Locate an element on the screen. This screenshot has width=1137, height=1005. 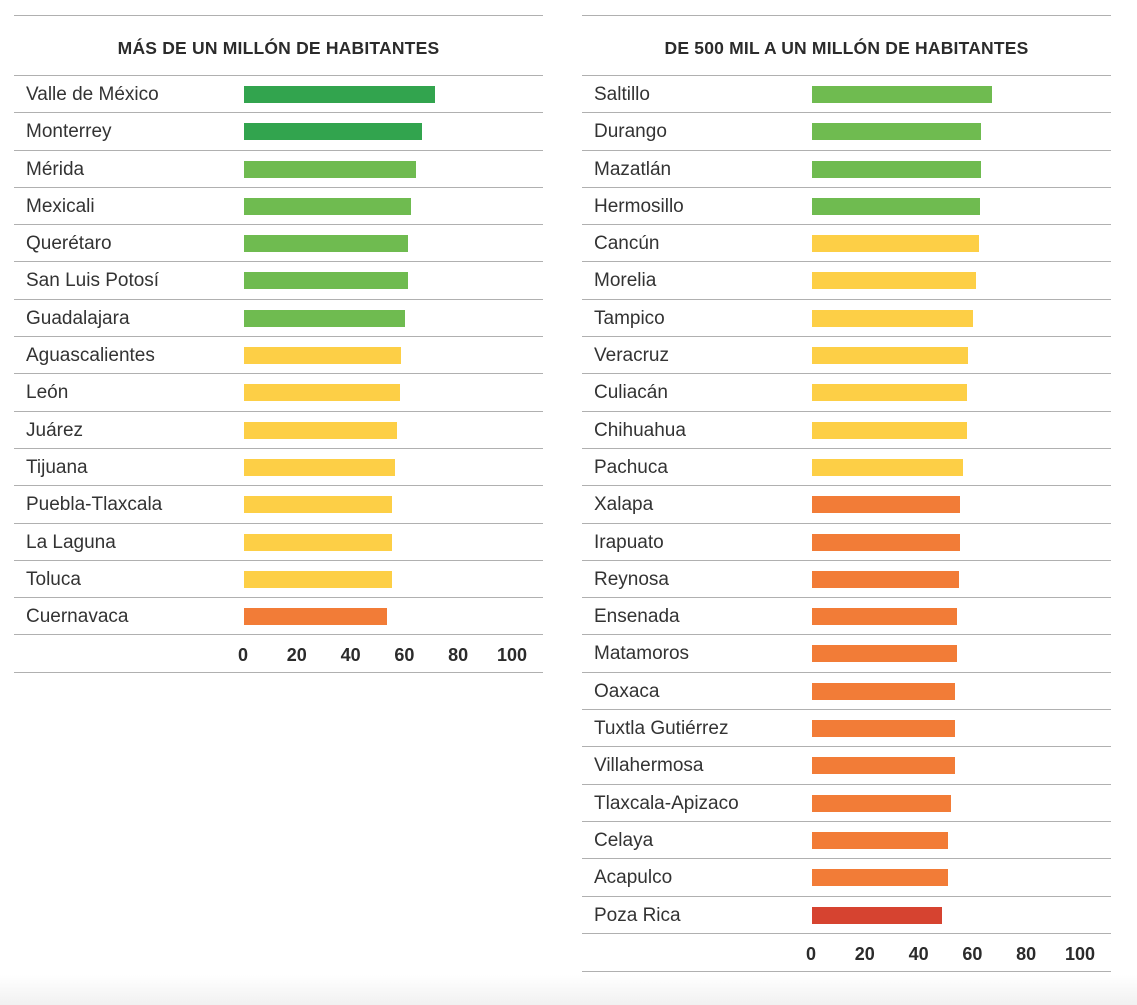
category-label: Juárez is located at coordinates (55, 430).